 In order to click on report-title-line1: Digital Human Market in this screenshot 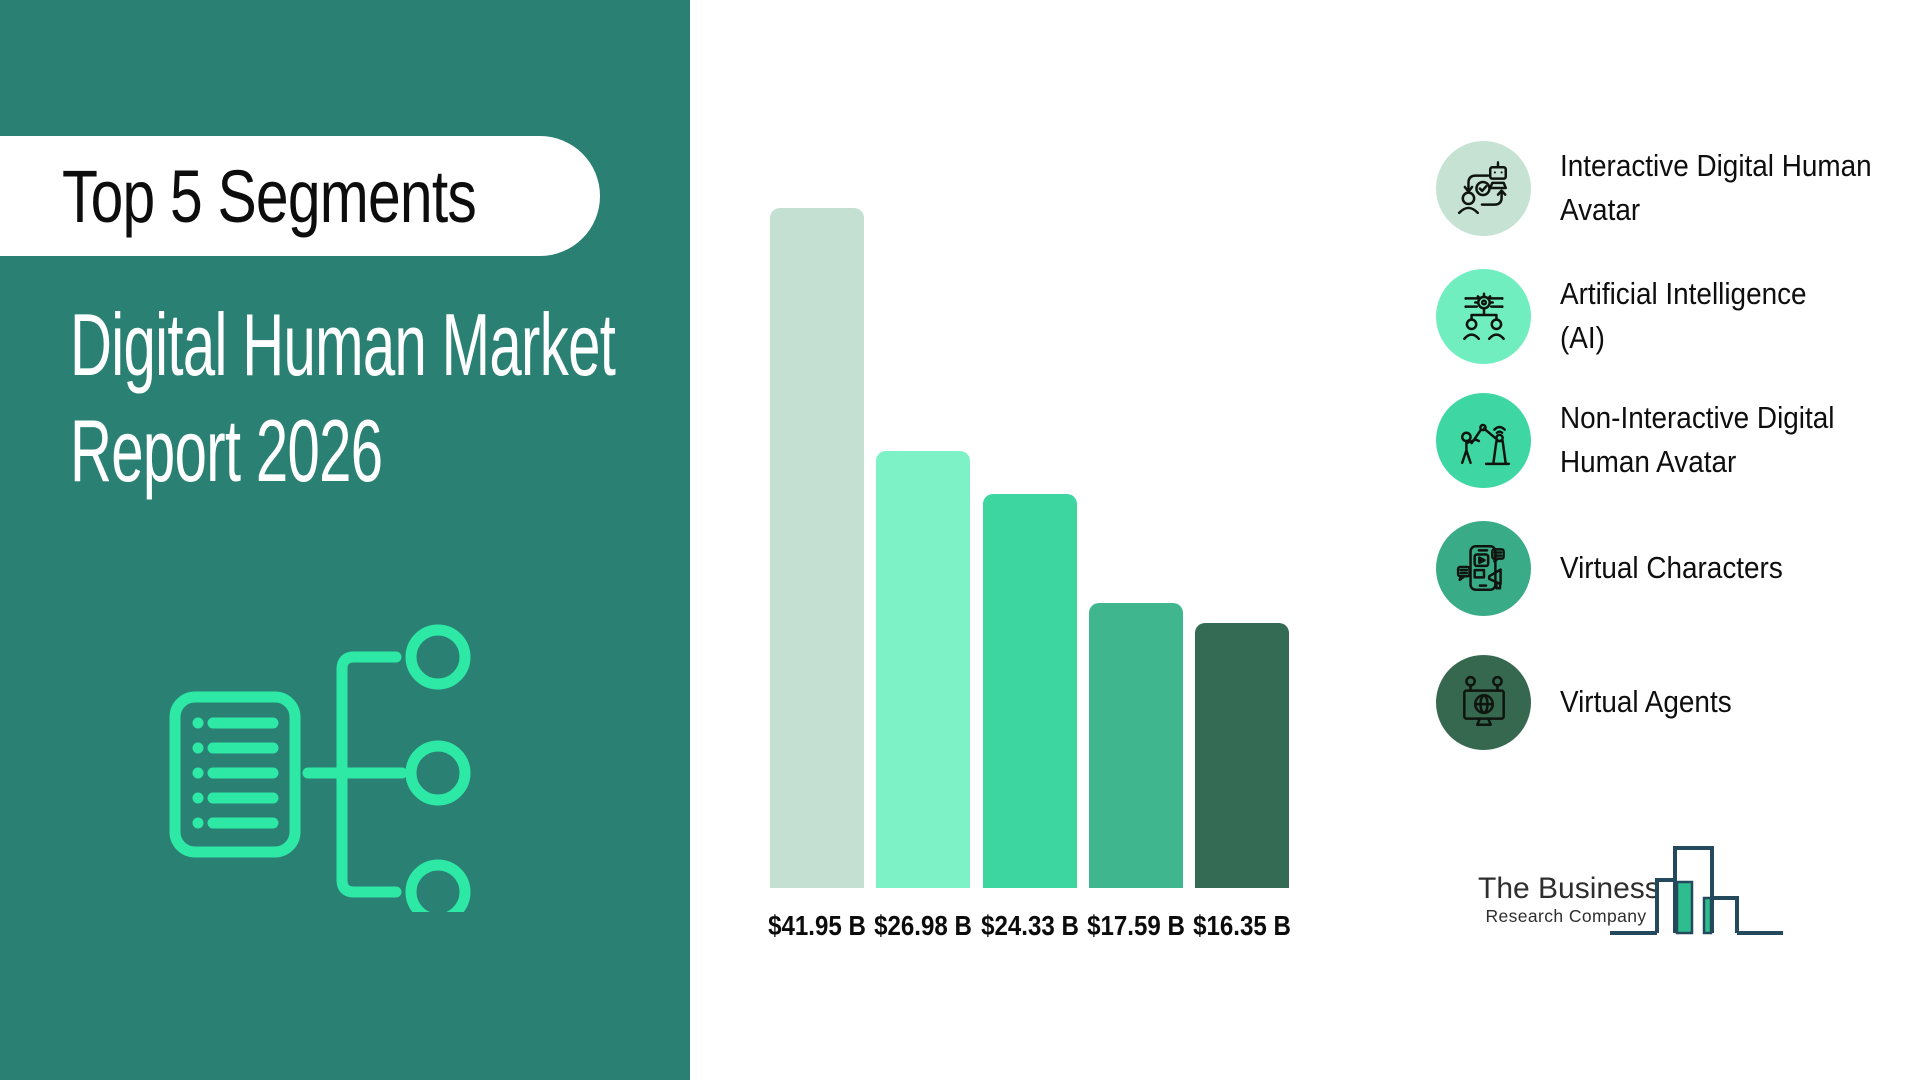, I will do `click(343, 344)`.